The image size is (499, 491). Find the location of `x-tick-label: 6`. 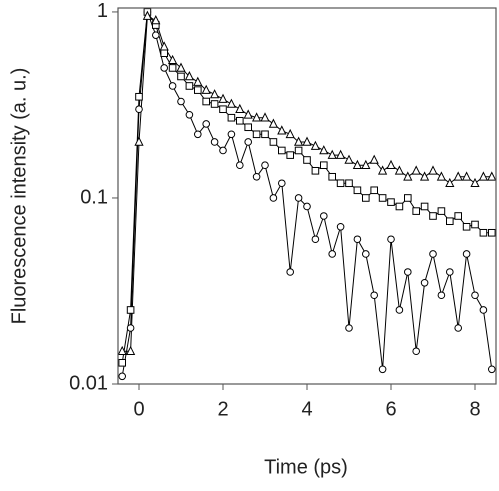

x-tick-label: 6 is located at coordinates (390, 409).